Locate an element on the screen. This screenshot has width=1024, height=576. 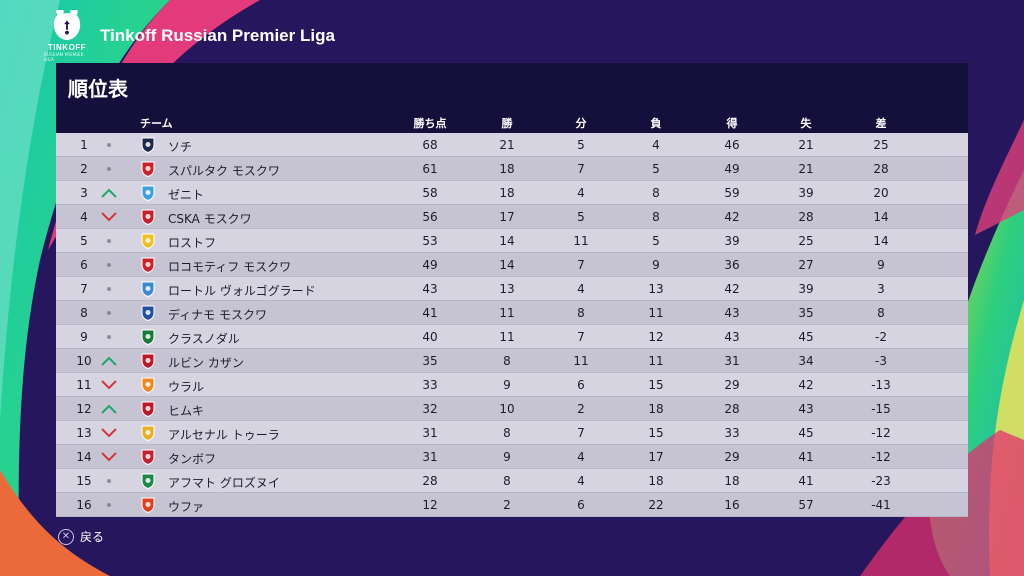
column-header-team: チーム is located at coordinates (156, 123).